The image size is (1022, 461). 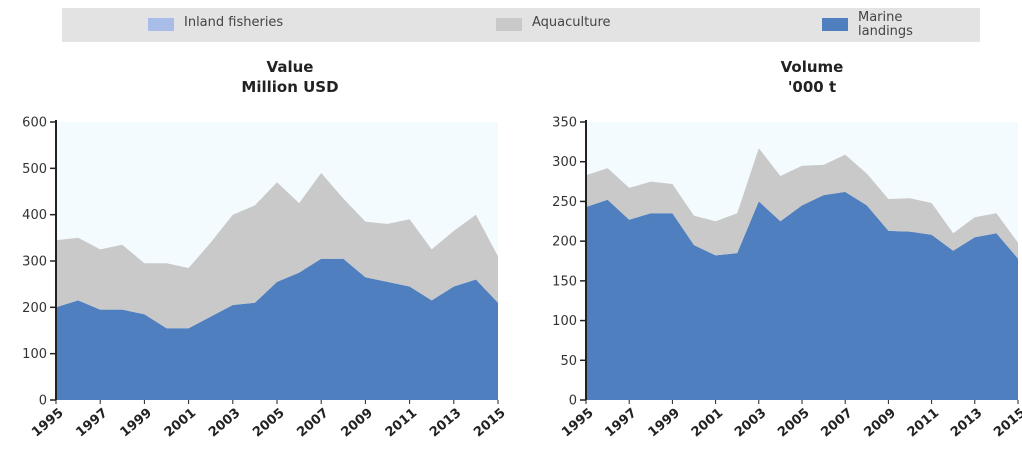 What do you see at coordinates (835, 24) in the screenshot?
I see `legend-swatch-marine-landings` at bounding box center [835, 24].